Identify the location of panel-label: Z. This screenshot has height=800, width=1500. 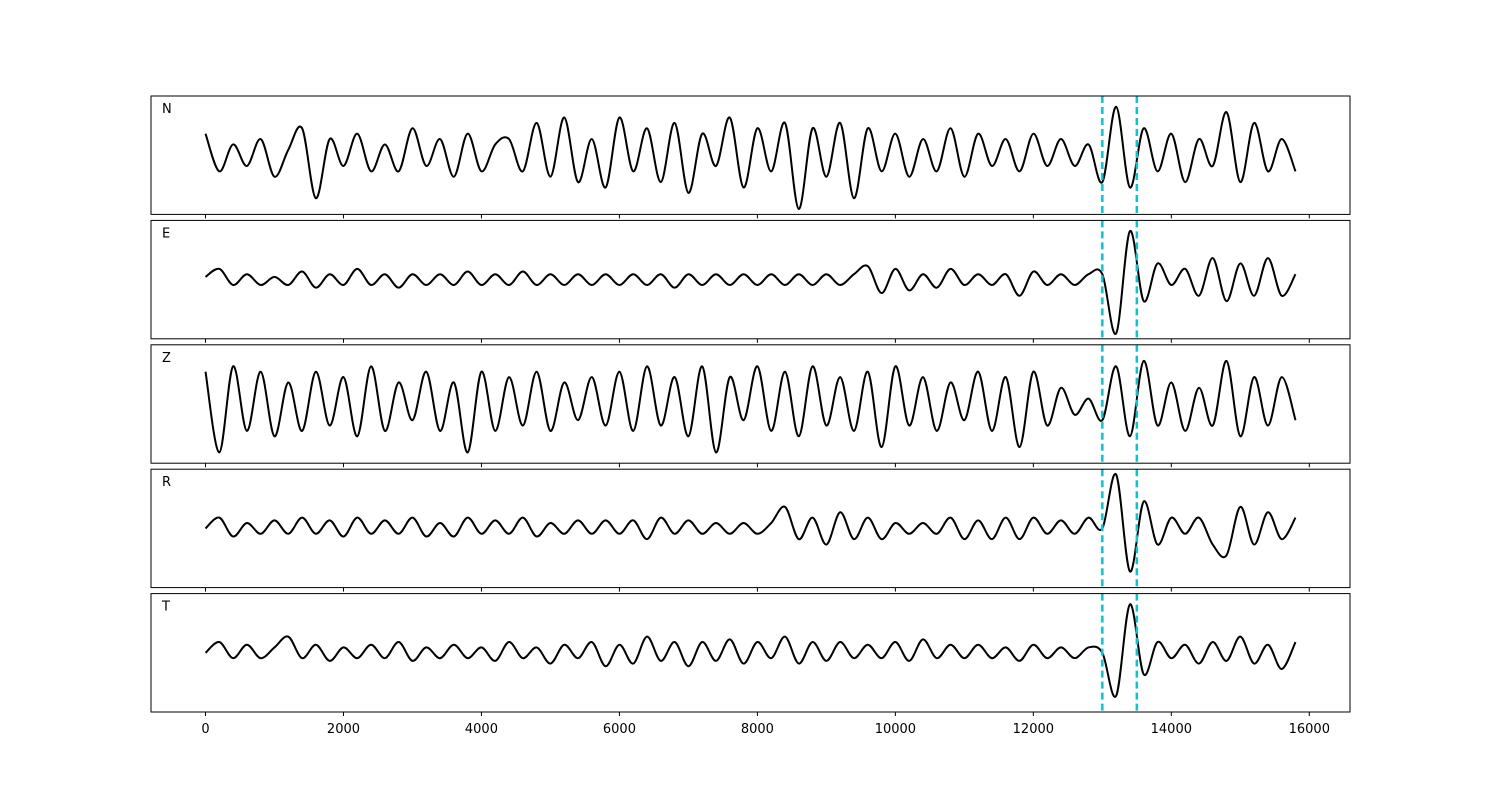
(166, 358).